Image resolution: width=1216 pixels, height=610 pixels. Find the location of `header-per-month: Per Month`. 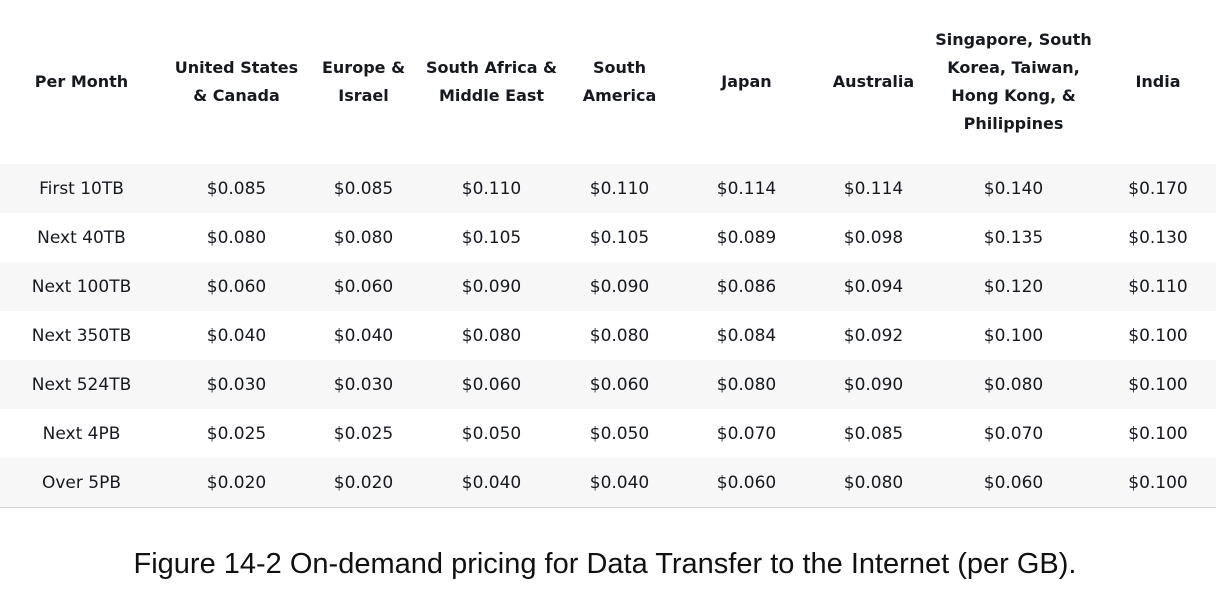

header-per-month: Per Month is located at coordinates (81, 81).